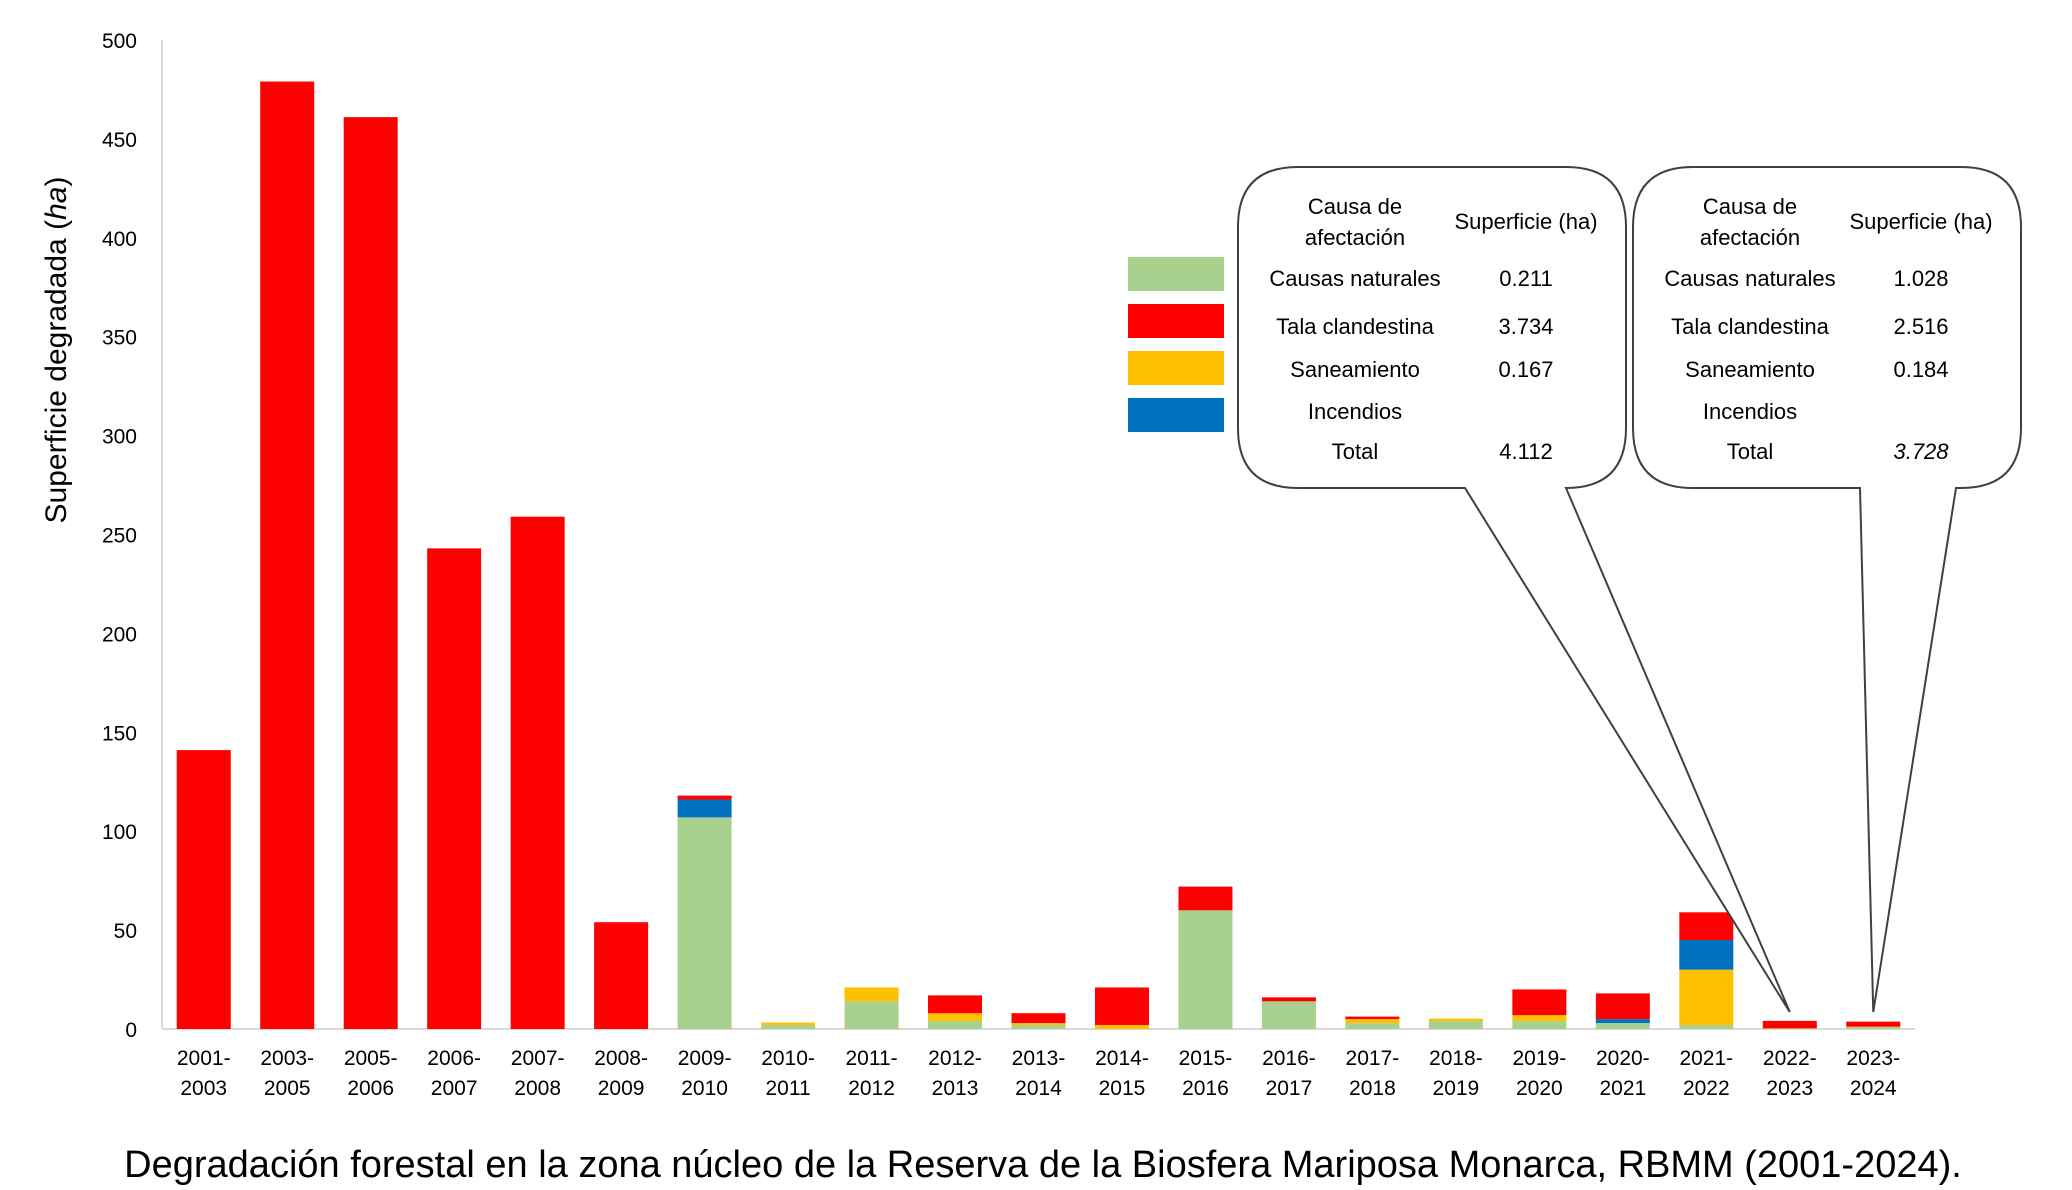 The width and height of the screenshot is (2072, 1190). I want to click on legend-swatches, so click(1176, 344).